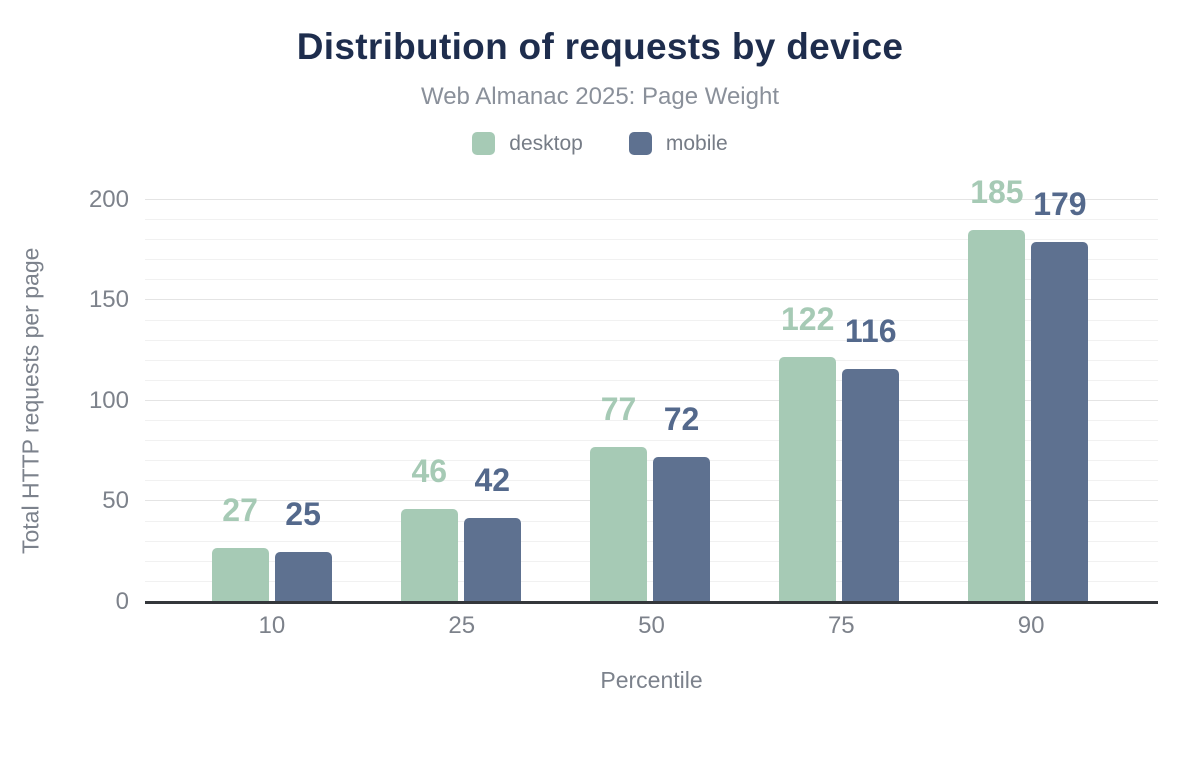 The height and width of the screenshot is (768, 1200). What do you see at coordinates (122, 601) in the screenshot?
I see `y-tick-label: 0` at bounding box center [122, 601].